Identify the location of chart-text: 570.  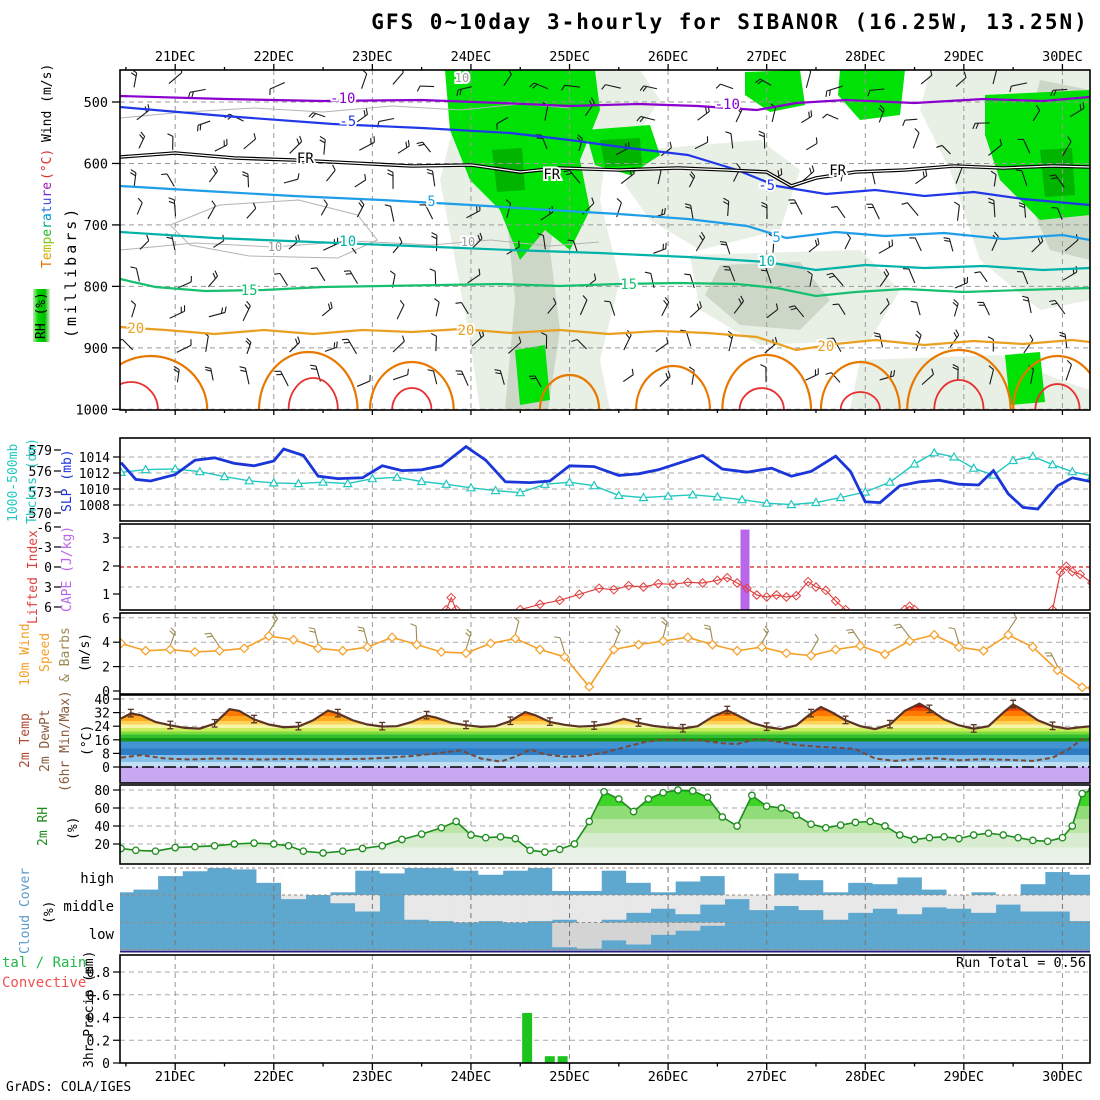
(40, 514).